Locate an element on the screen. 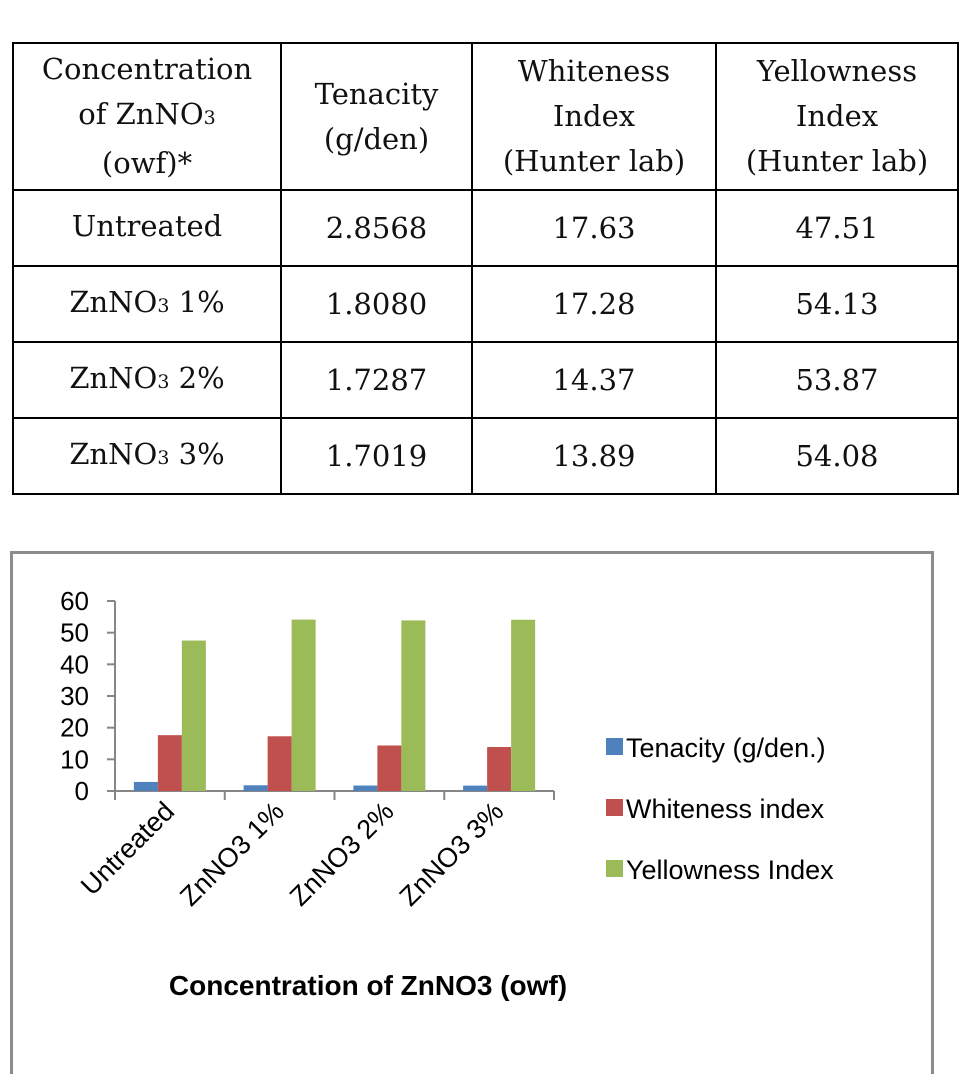  table-row: ZnNO3 3% 1.7019 13.89 54.08 is located at coordinates (485, 456).